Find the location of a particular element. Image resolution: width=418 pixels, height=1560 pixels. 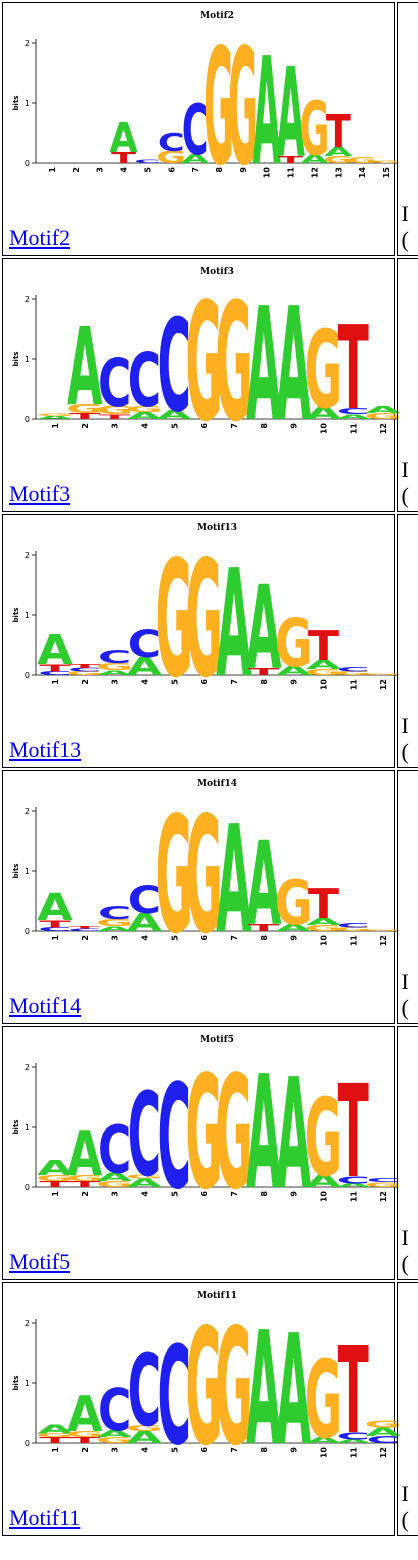

logo-title: Motif3 is located at coordinates (217, 272).